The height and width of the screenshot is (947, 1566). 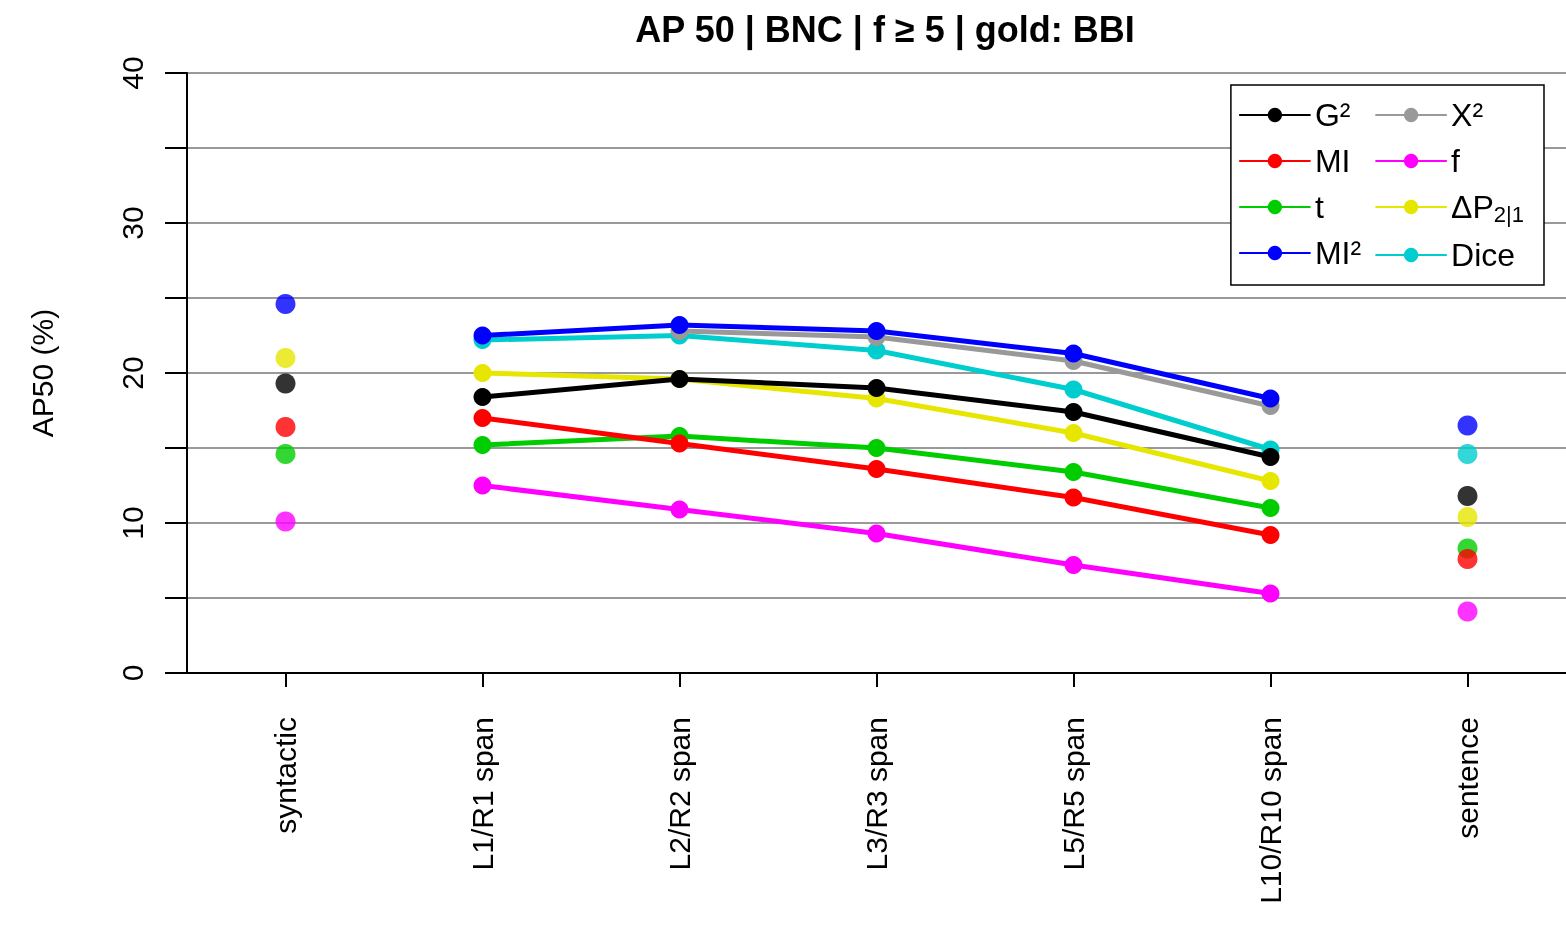 What do you see at coordinates (1332, 115) in the screenshot?
I see `legend-label: G²` at bounding box center [1332, 115].